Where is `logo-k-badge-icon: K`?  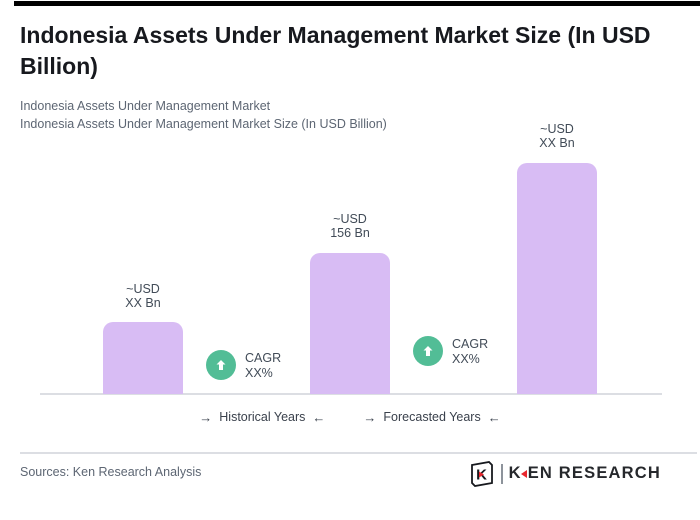
logo-k-badge-icon: K is located at coordinates (481, 473).